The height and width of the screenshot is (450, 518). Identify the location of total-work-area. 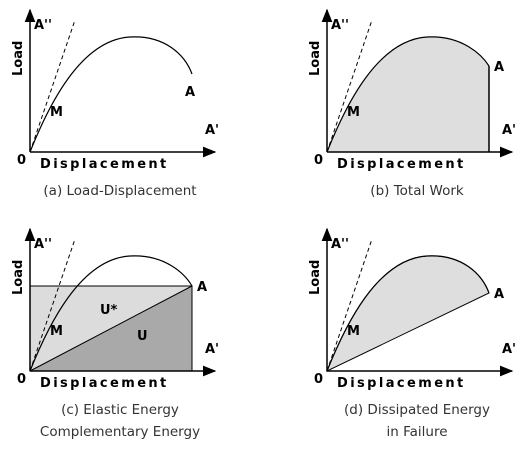
(408, 94).